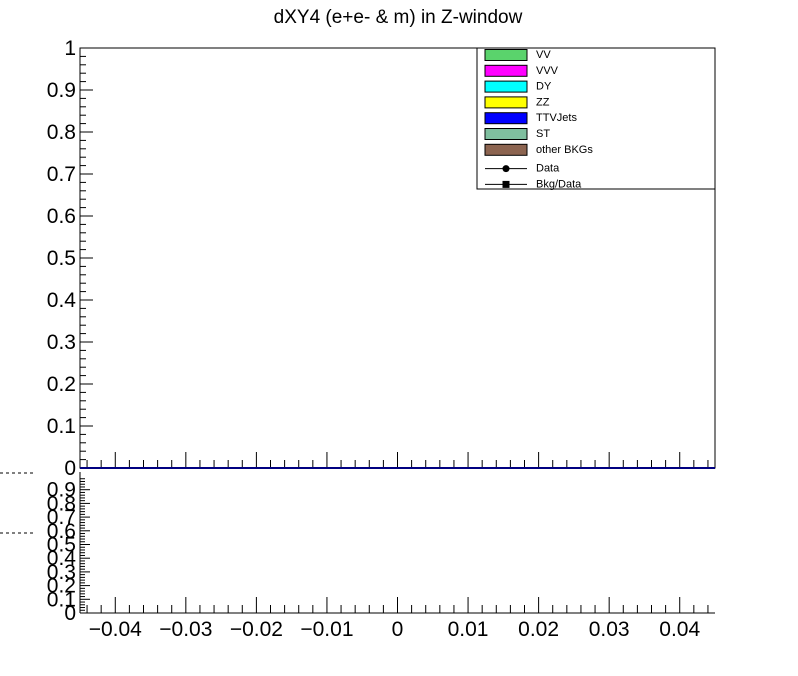 The height and width of the screenshot is (676, 798). I want to click on upper-y-tick-label: 0.7, so click(61, 174).